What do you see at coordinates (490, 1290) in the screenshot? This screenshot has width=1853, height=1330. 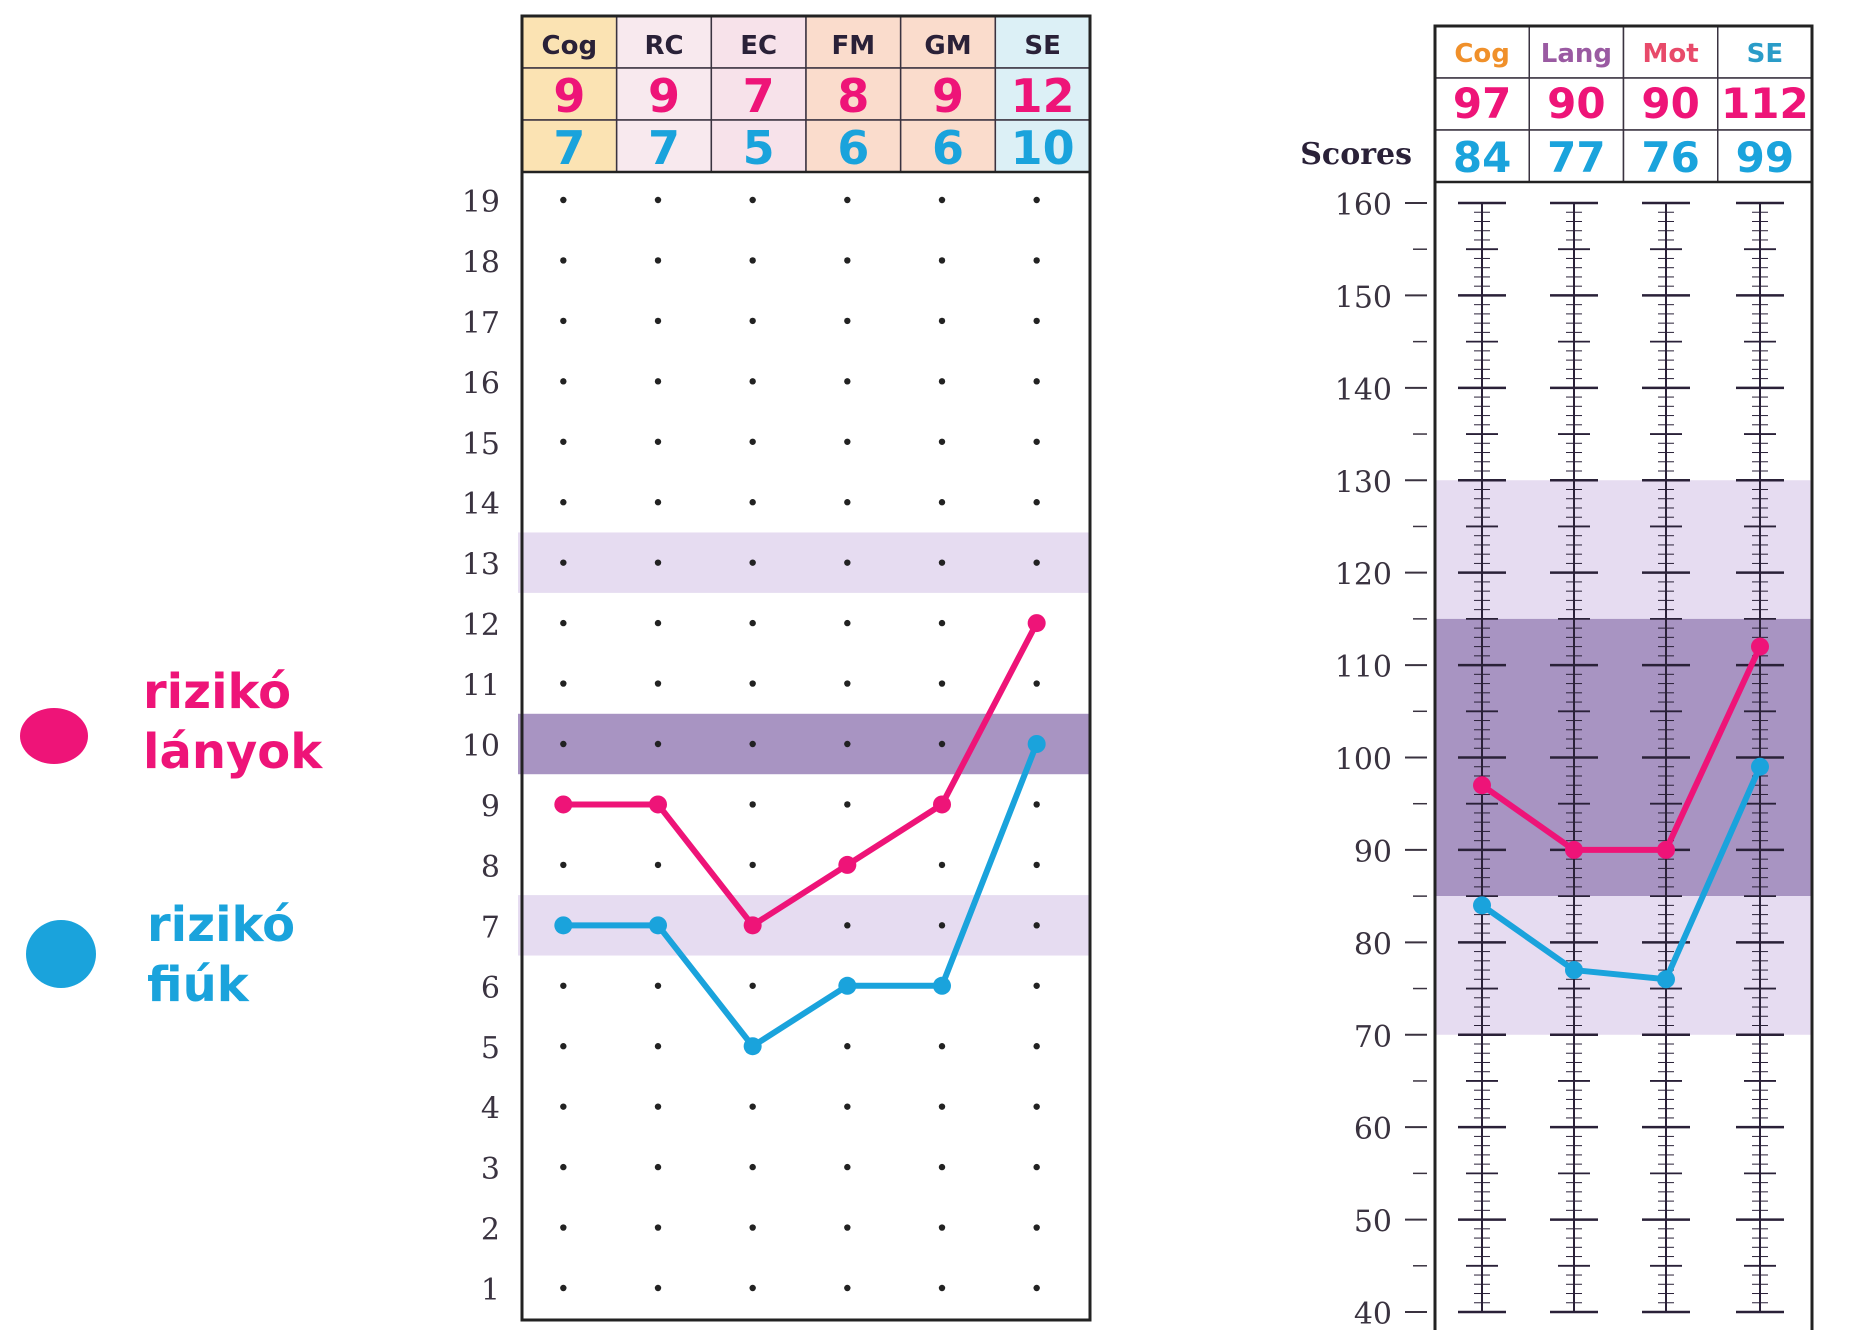 I see `y-tick-label-1: 1` at bounding box center [490, 1290].